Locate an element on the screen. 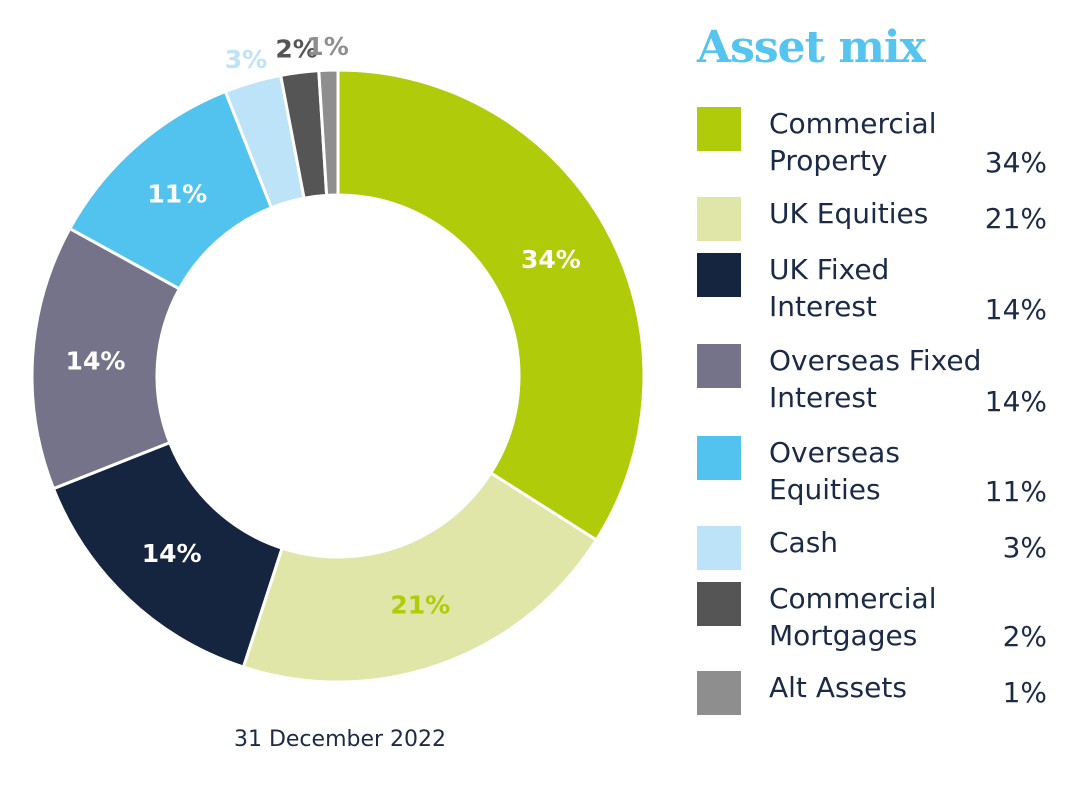 The image size is (1079, 787). legend-label: Alt Assets is located at coordinates (838, 687).